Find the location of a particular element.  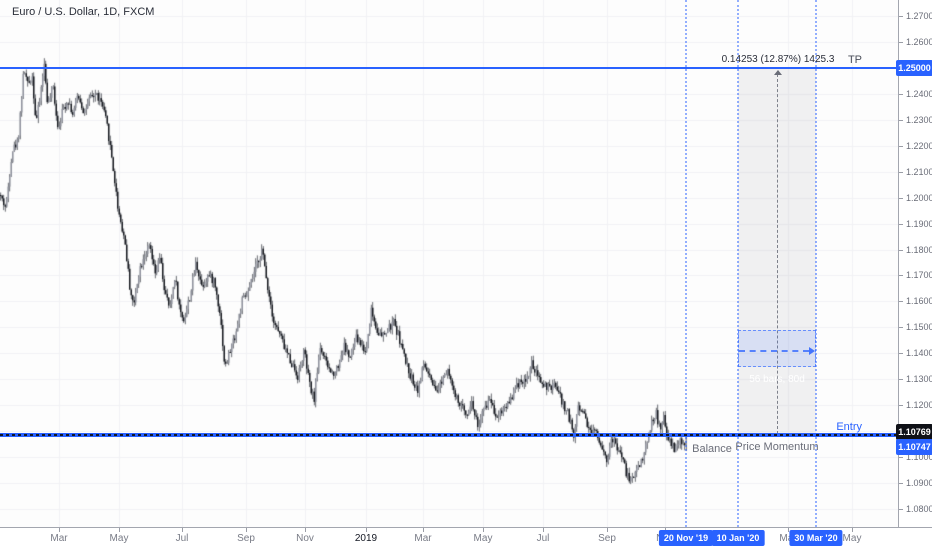

range-mid-arrow is located at coordinates (777, 350).